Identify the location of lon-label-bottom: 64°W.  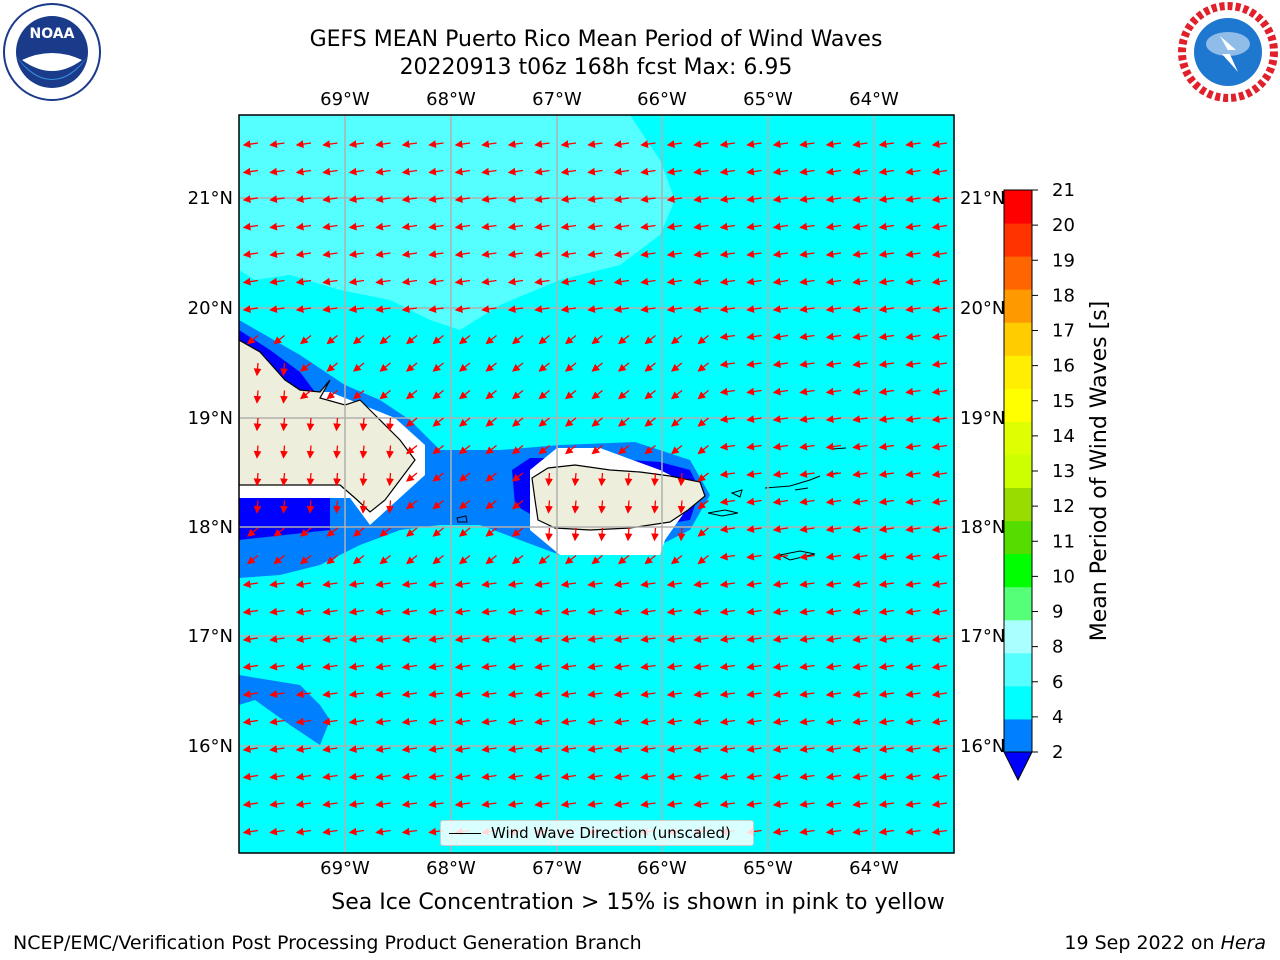
(874, 868).